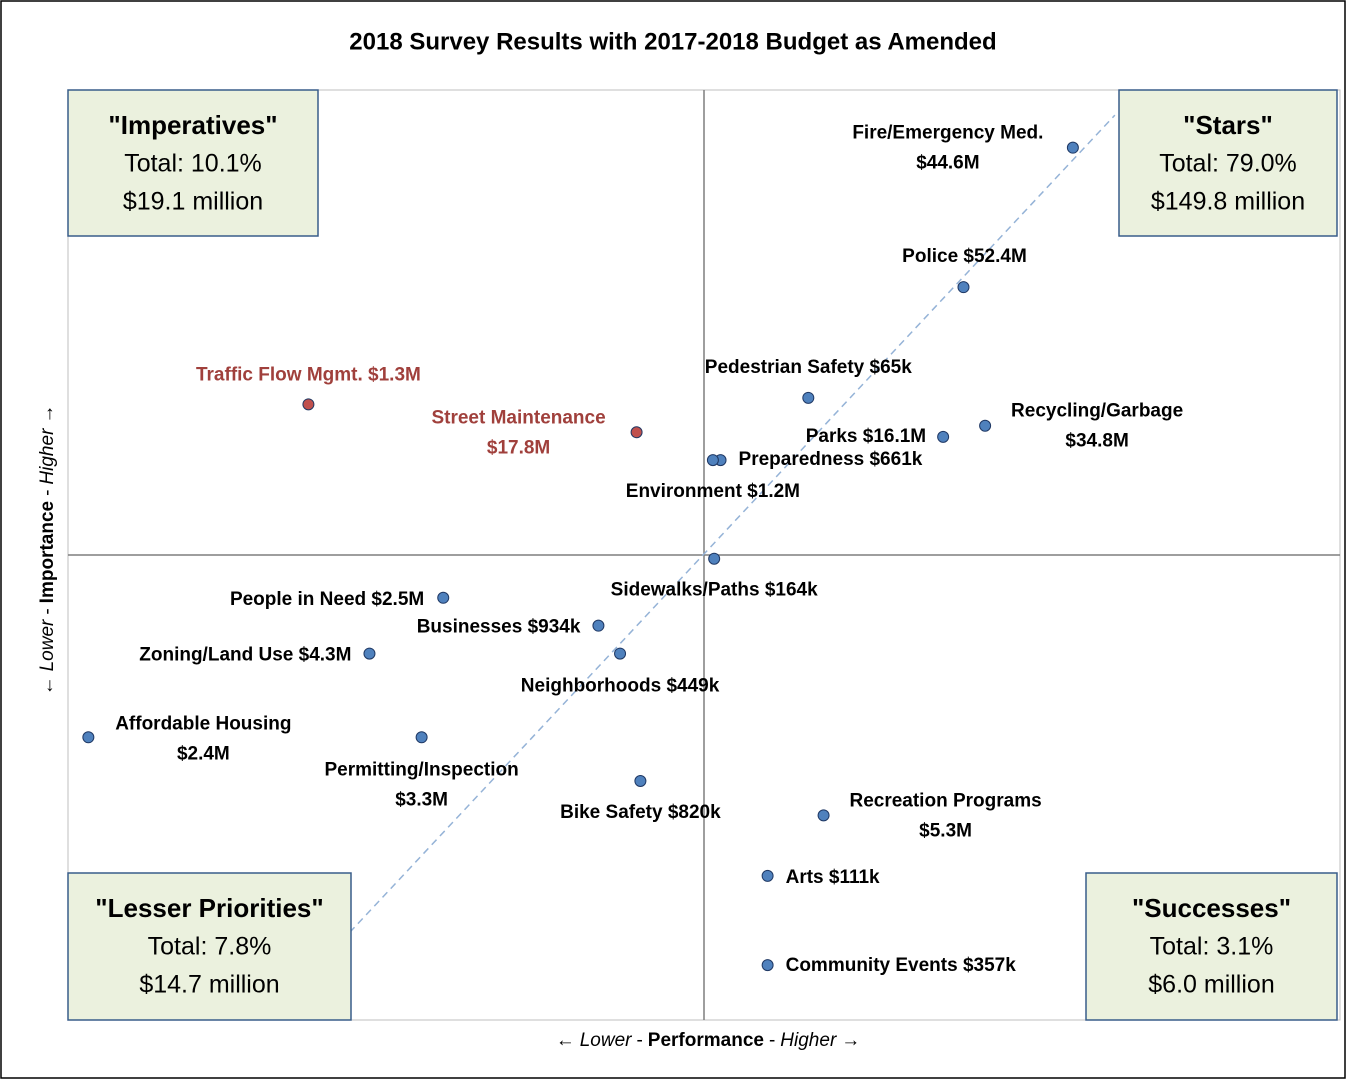 The image size is (1346, 1079). I want to click on quadrant-line: Total: 10.1%, so click(193, 164).